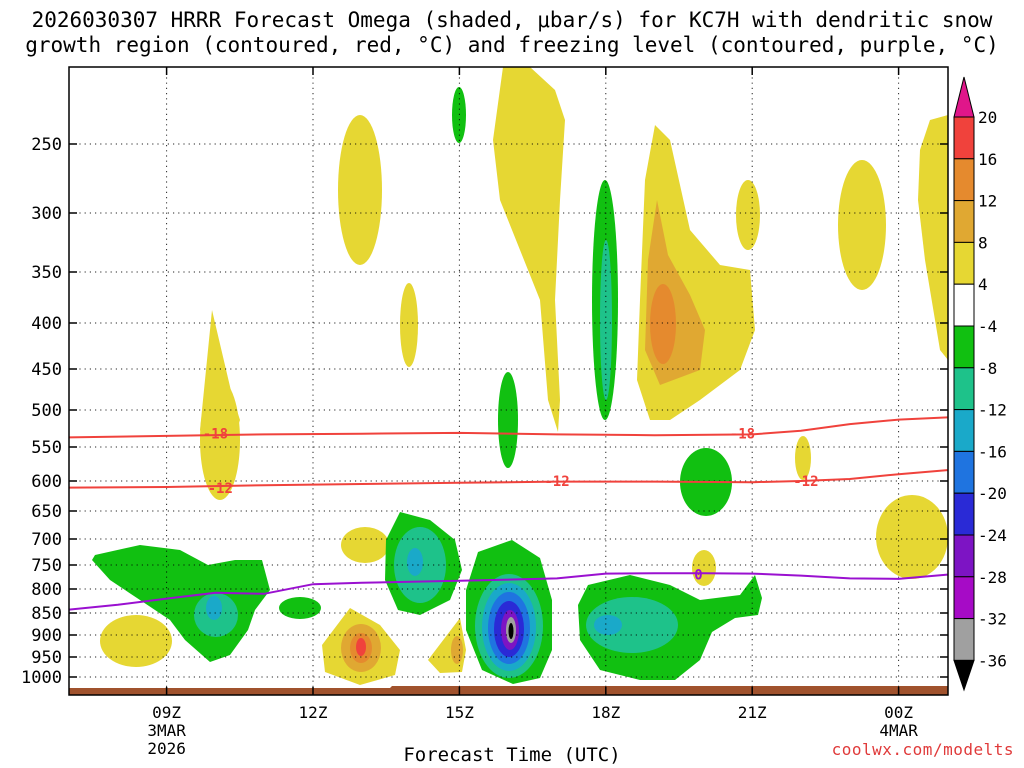 Image resolution: width=1024 pixels, height=768 pixels. What do you see at coordinates (46, 411) in the screenshot?
I see `y-tick-label: 500` at bounding box center [46, 411].